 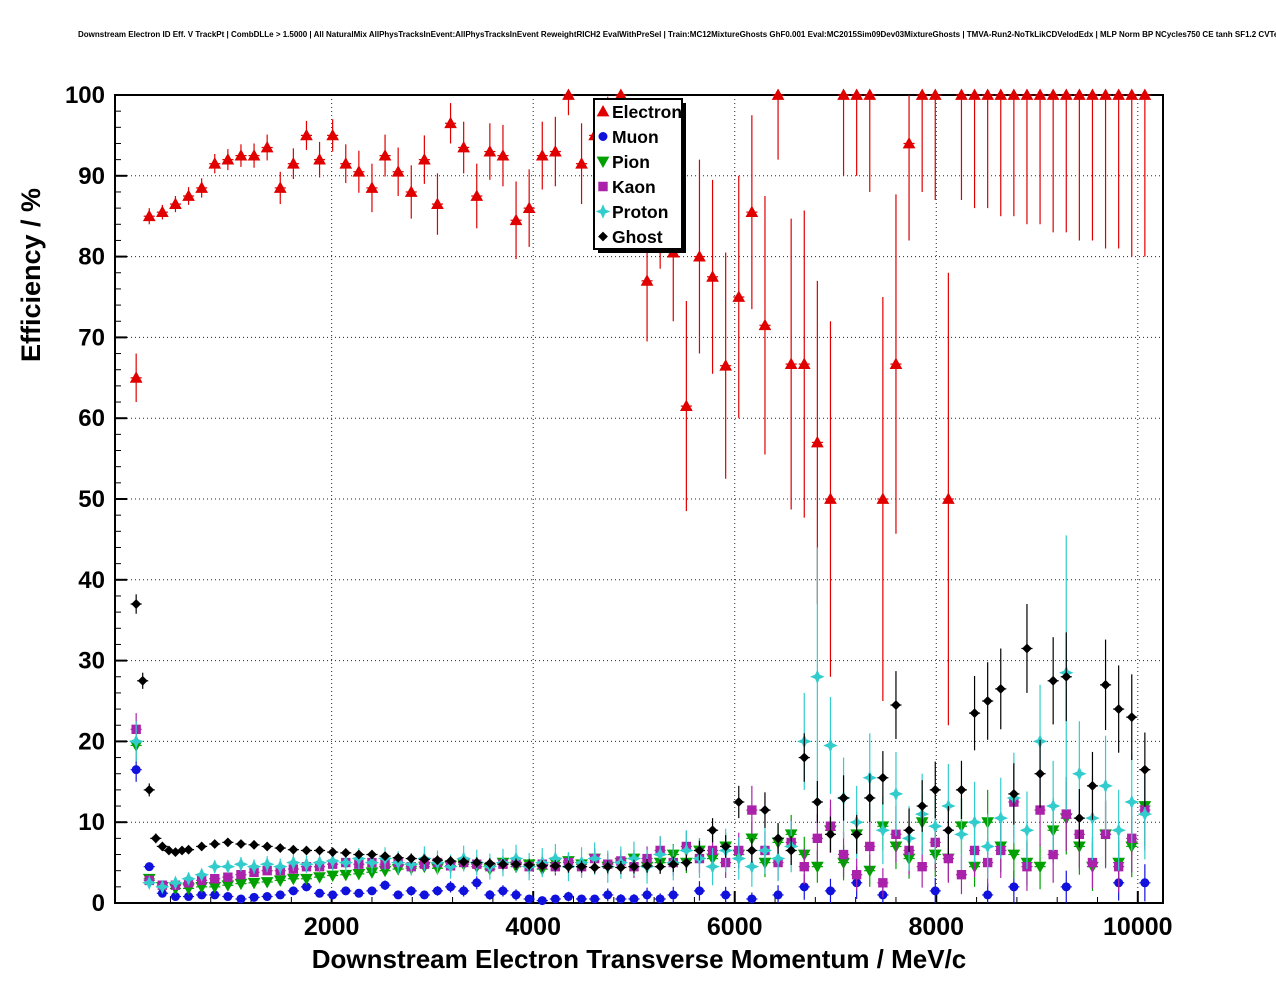 I want to click on y-tick-label: 60, so click(x=91, y=418).